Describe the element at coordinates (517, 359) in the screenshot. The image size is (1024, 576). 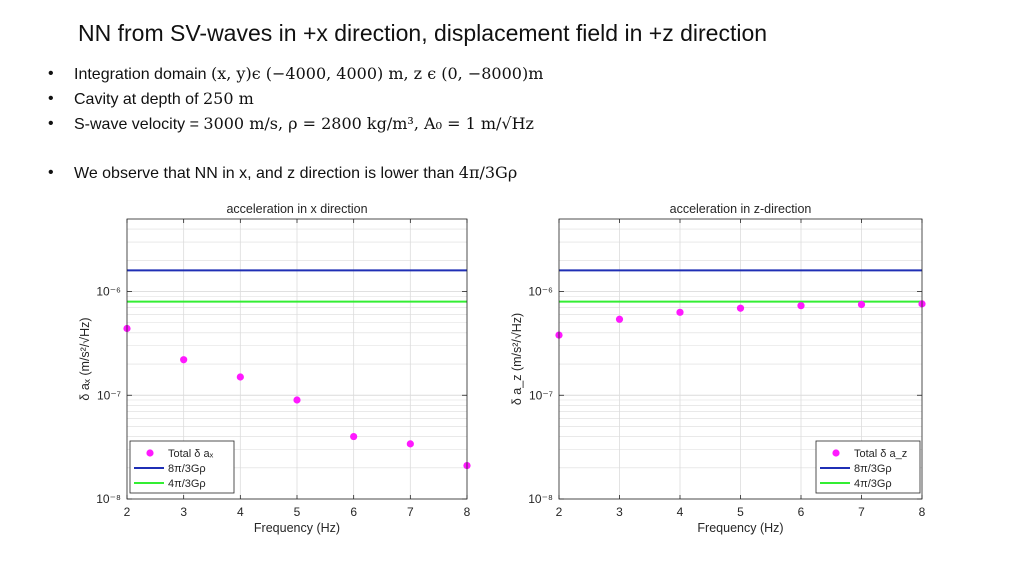
I see `y-axis-label: δ a_z (m/s²/√Hz)` at that location.